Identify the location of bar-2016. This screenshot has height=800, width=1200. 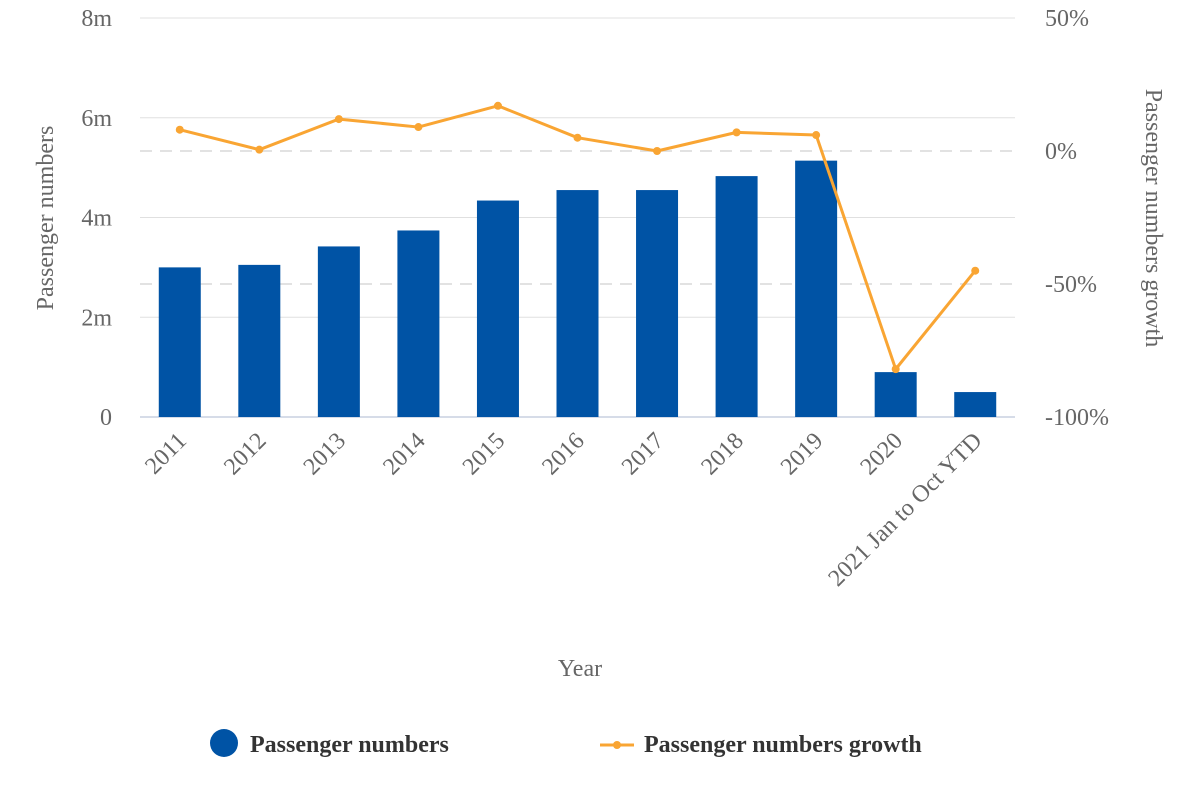
(577, 303).